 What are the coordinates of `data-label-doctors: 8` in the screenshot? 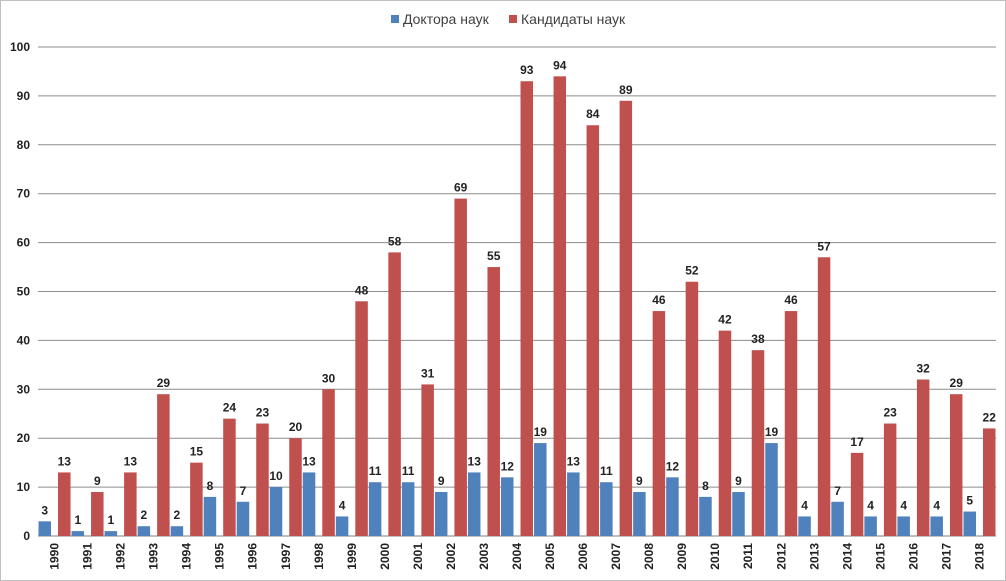 It's located at (210, 486).